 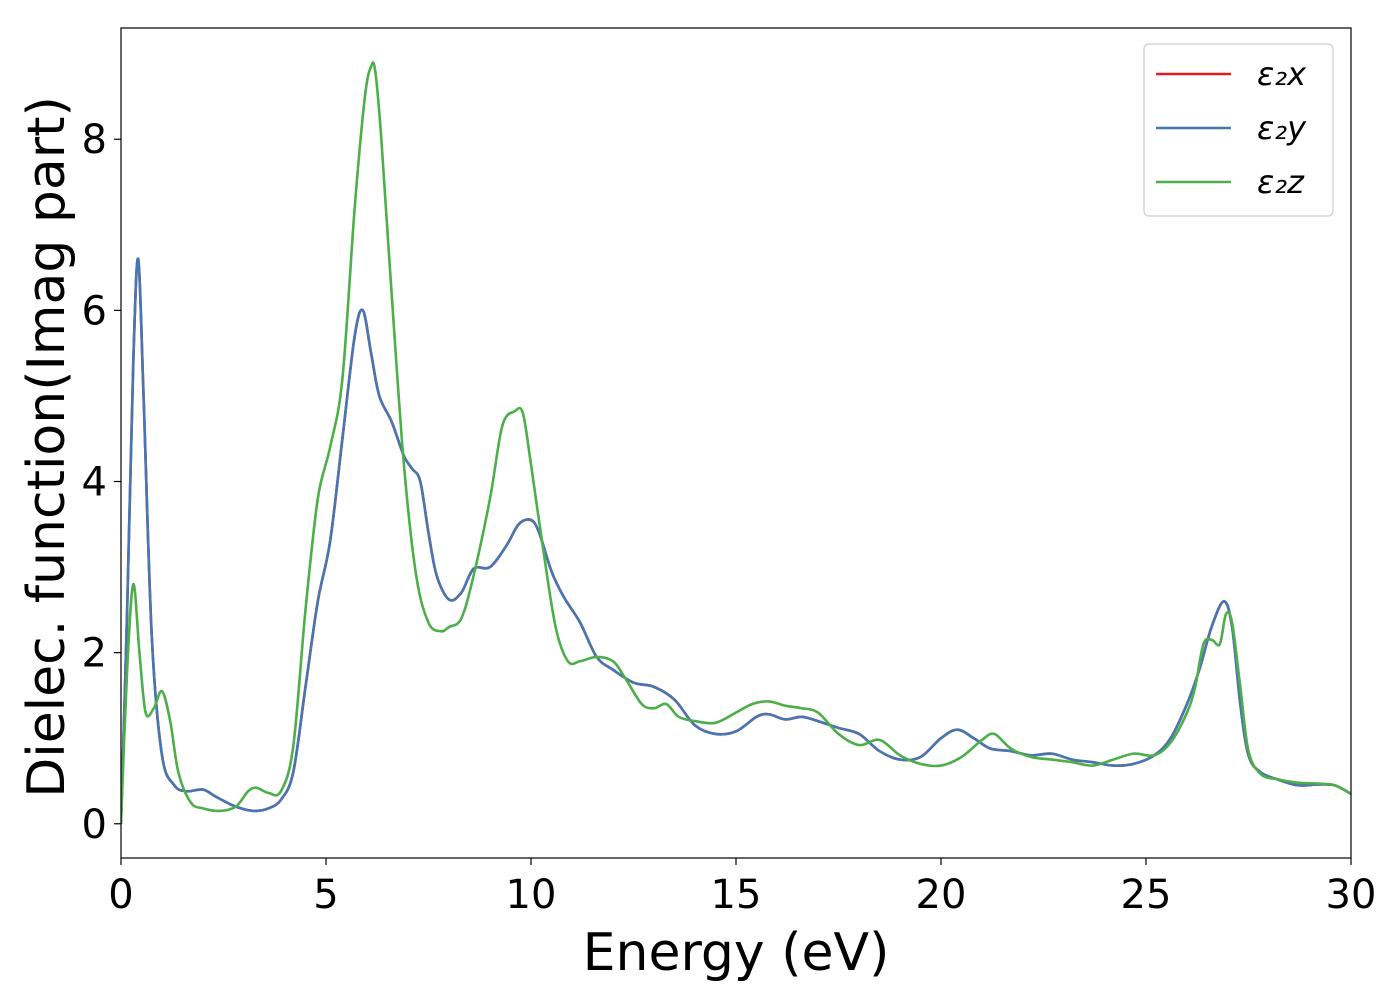 I want to click on y-tick-label: 2, so click(x=94, y=654).